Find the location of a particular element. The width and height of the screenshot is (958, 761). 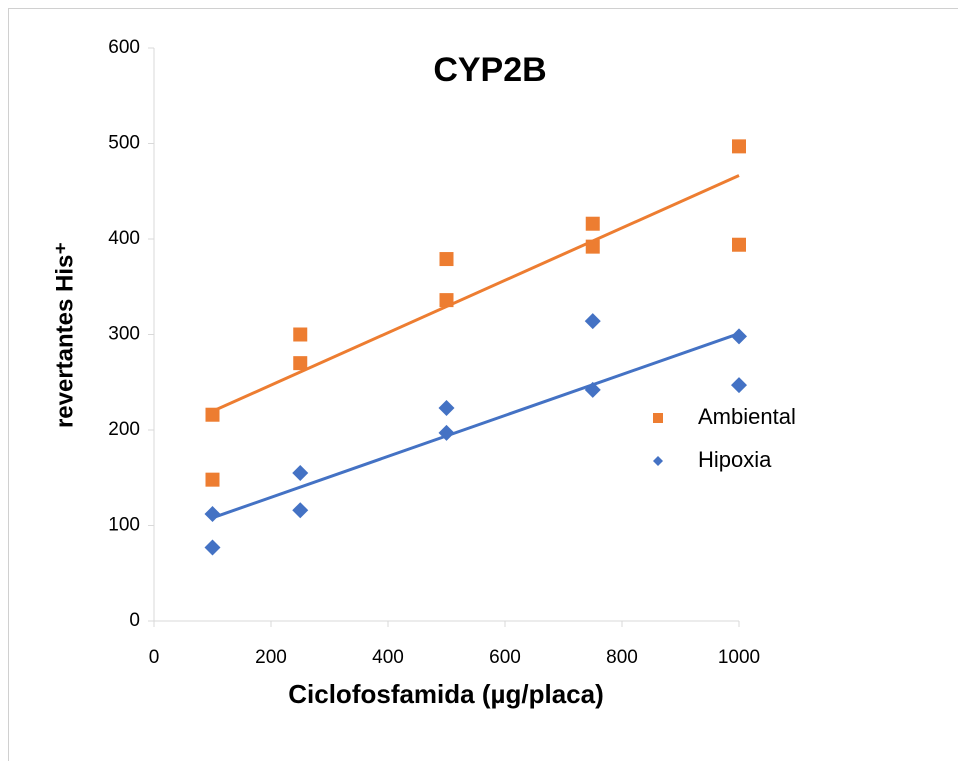

x-tick-label: 200 is located at coordinates (271, 657).